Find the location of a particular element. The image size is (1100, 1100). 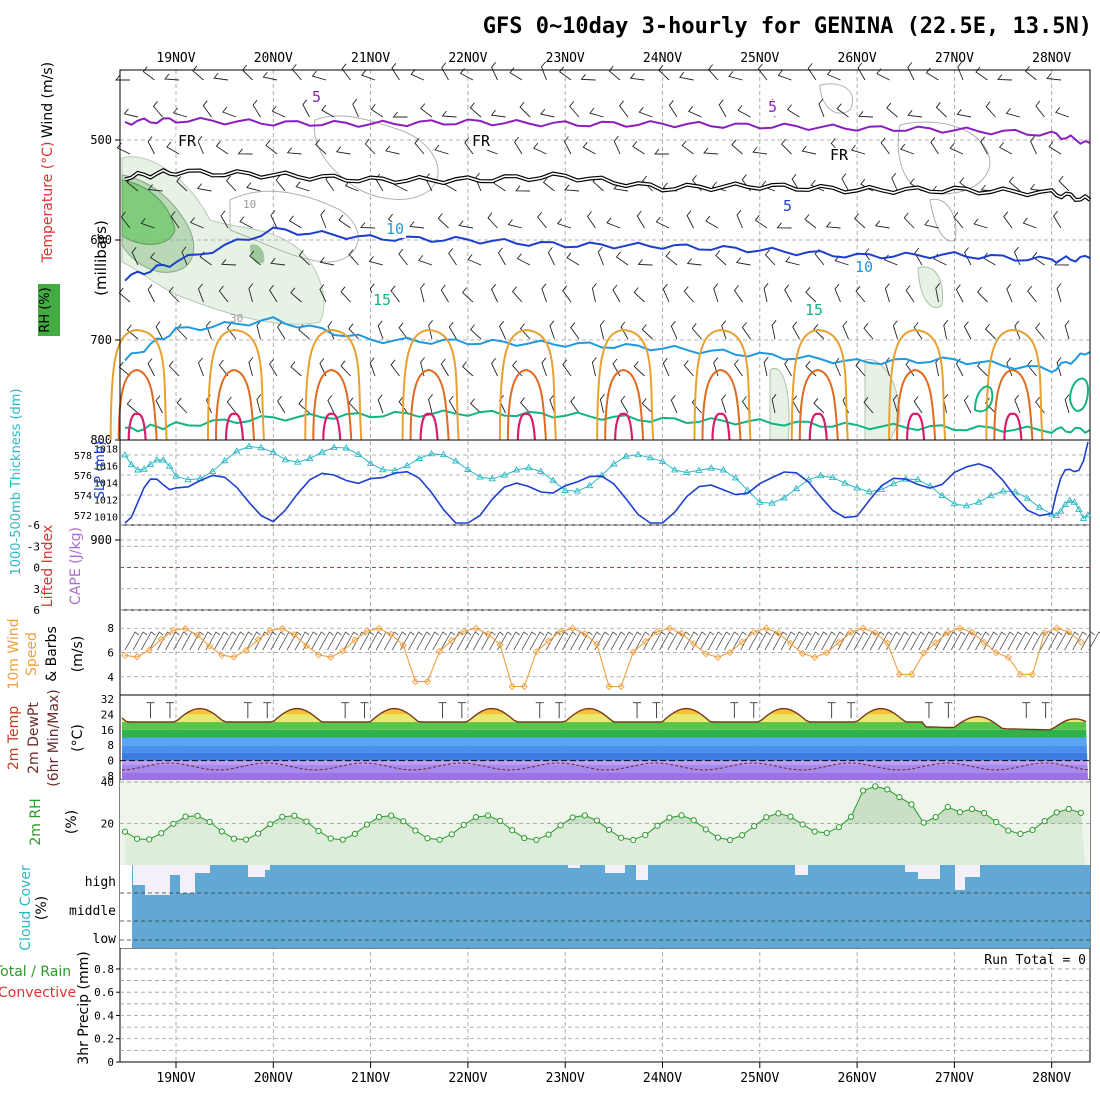

freezing-line-inner is located at coordinates (607, 185).